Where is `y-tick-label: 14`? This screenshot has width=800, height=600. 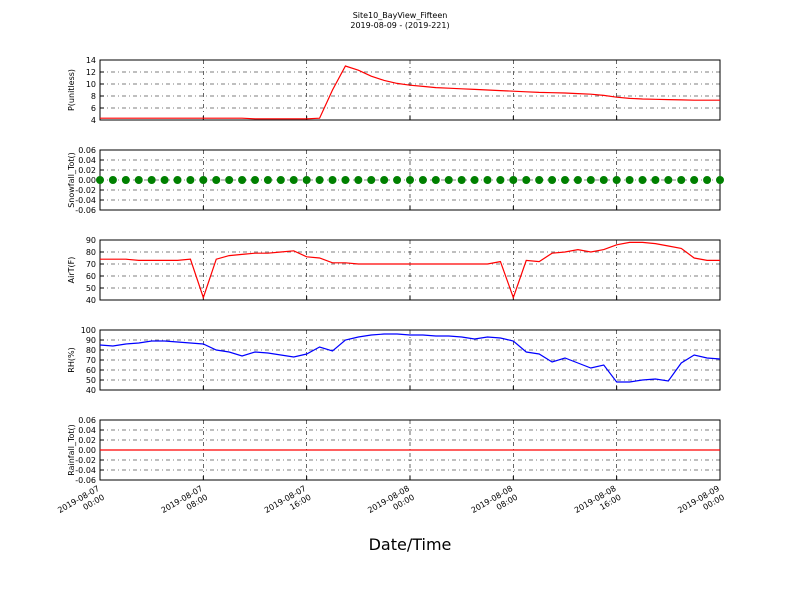 y-tick-label: 14 is located at coordinates (91, 60).